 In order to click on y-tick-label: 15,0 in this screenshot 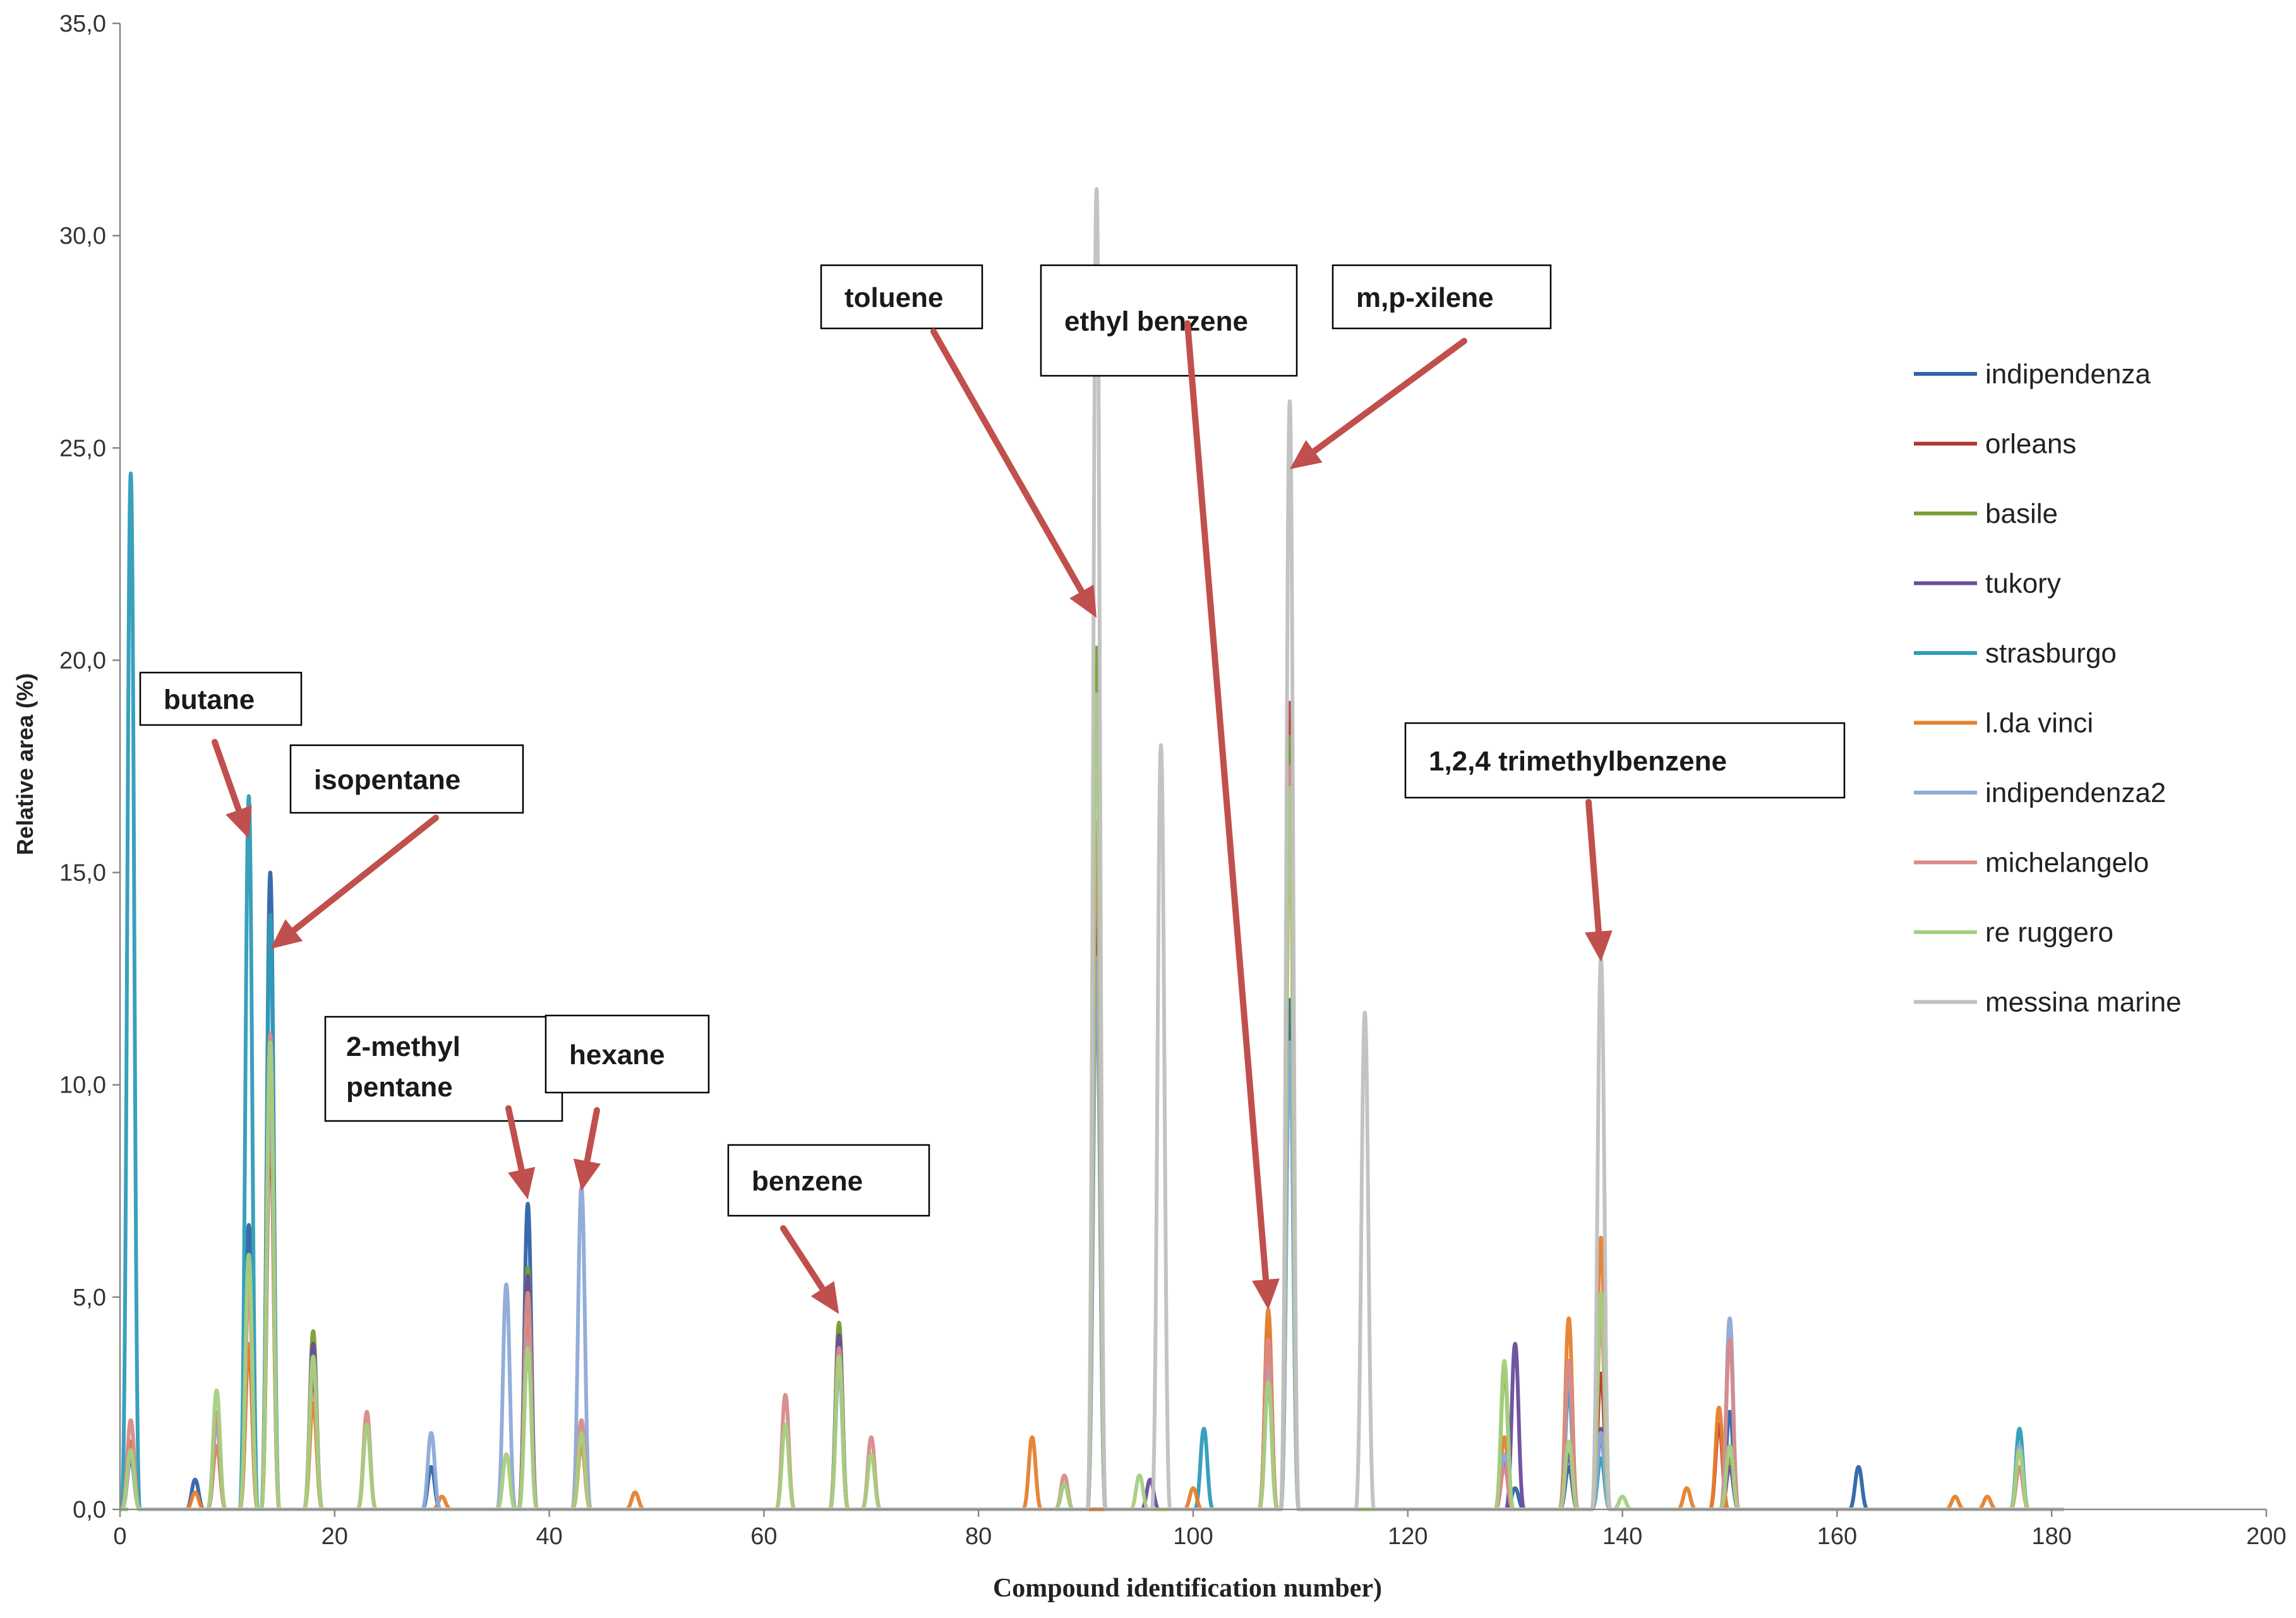, I will do `click(82, 873)`.